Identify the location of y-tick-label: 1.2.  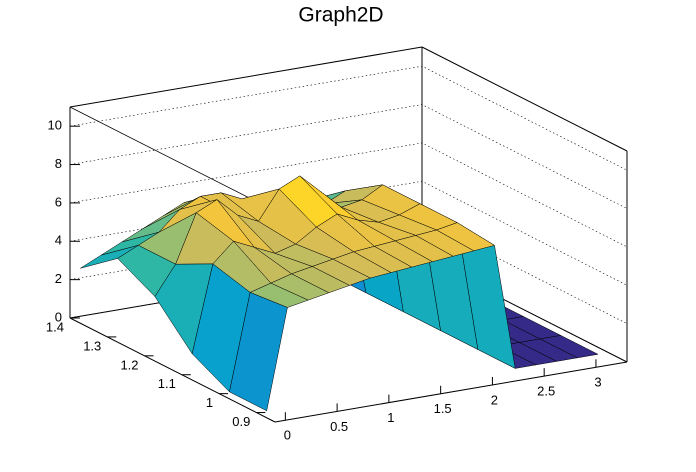
(129, 364).